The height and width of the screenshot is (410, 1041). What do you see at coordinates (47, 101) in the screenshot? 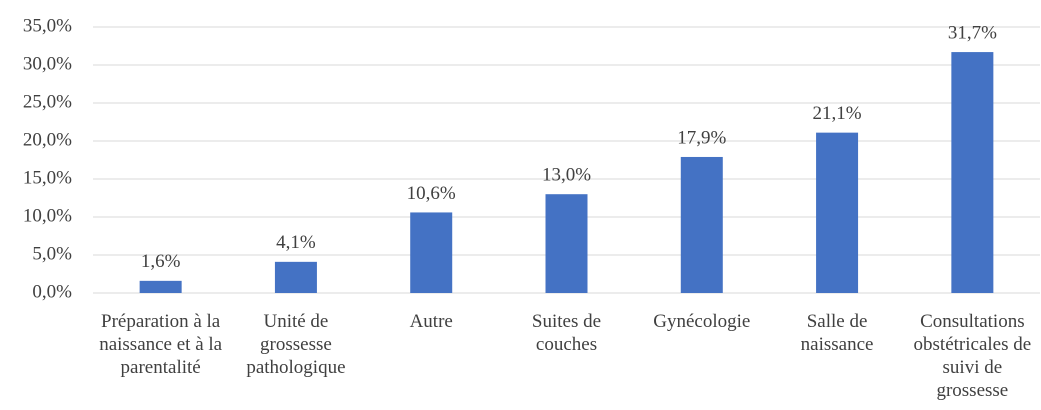
I see `y-tick-label: 25,0%` at bounding box center [47, 101].